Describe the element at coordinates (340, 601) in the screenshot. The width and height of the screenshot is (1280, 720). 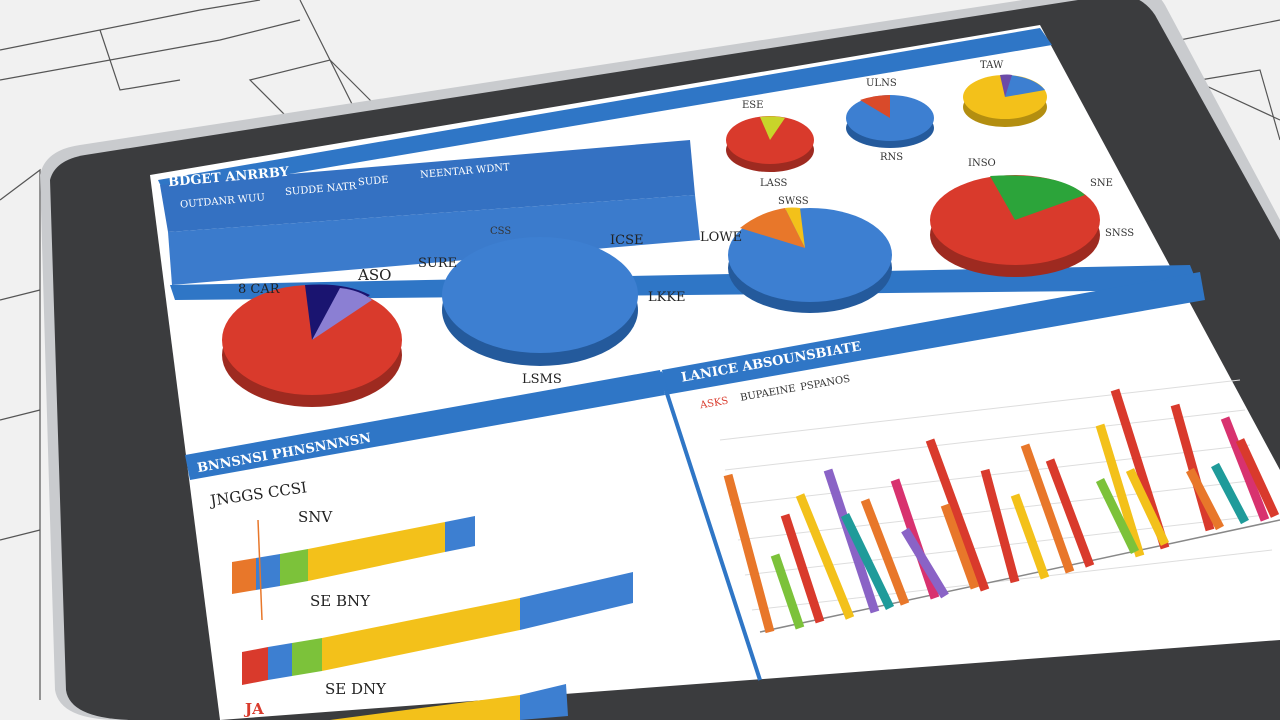
I see `bar-row-2-label: SE BNY` at that location.